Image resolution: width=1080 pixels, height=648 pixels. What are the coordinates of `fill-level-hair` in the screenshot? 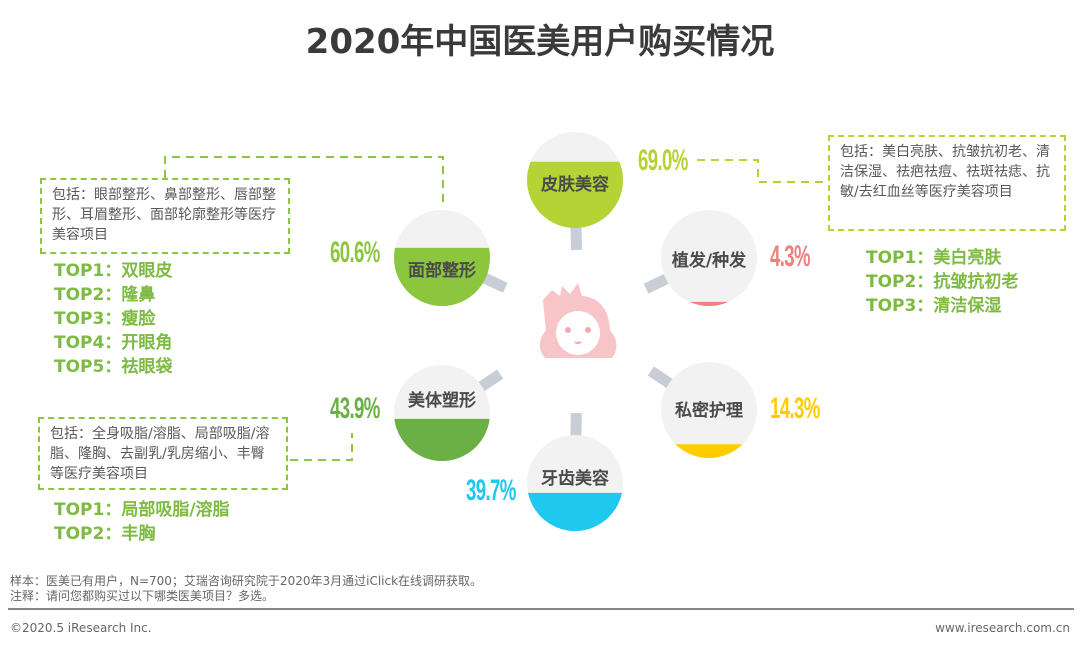 It's located at (709, 303).